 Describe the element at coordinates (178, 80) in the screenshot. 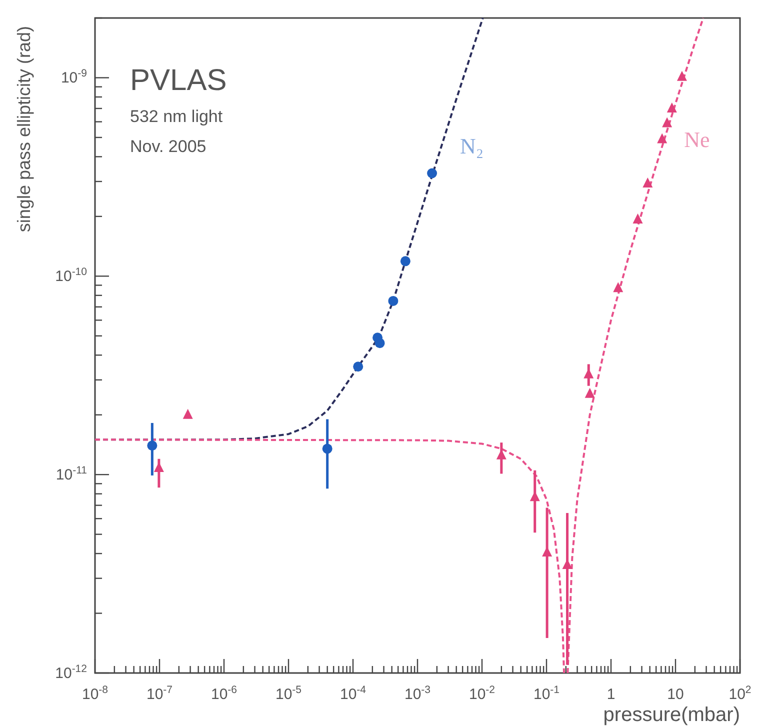

I see `annotation: PVLAS` at that location.